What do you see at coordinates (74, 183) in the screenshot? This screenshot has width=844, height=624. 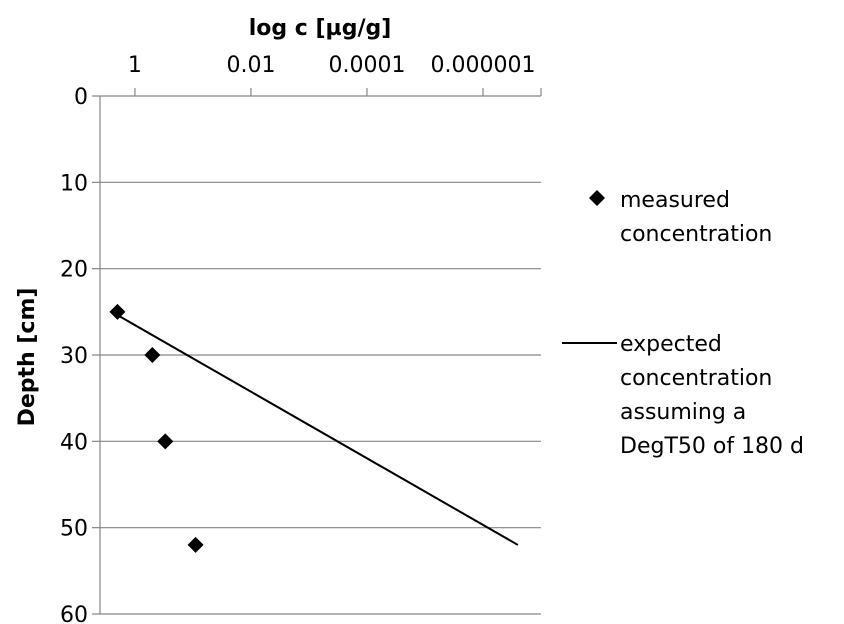 I see `y-tick-label: 10` at bounding box center [74, 183].